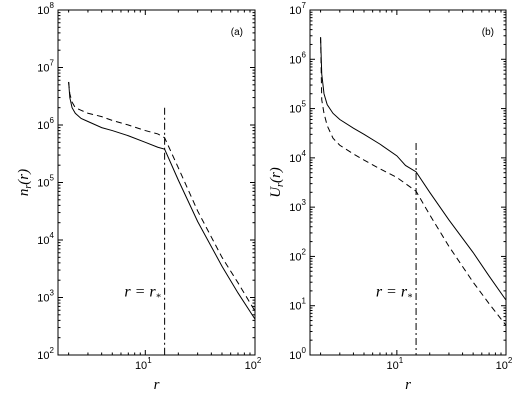 Image resolution: width=519 pixels, height=403 pixels. What do you see at coordinates (394, 293) in the screenshot?
I see `panel-b-r-star-annotation: r = r*` at bounding box center [394, 293].